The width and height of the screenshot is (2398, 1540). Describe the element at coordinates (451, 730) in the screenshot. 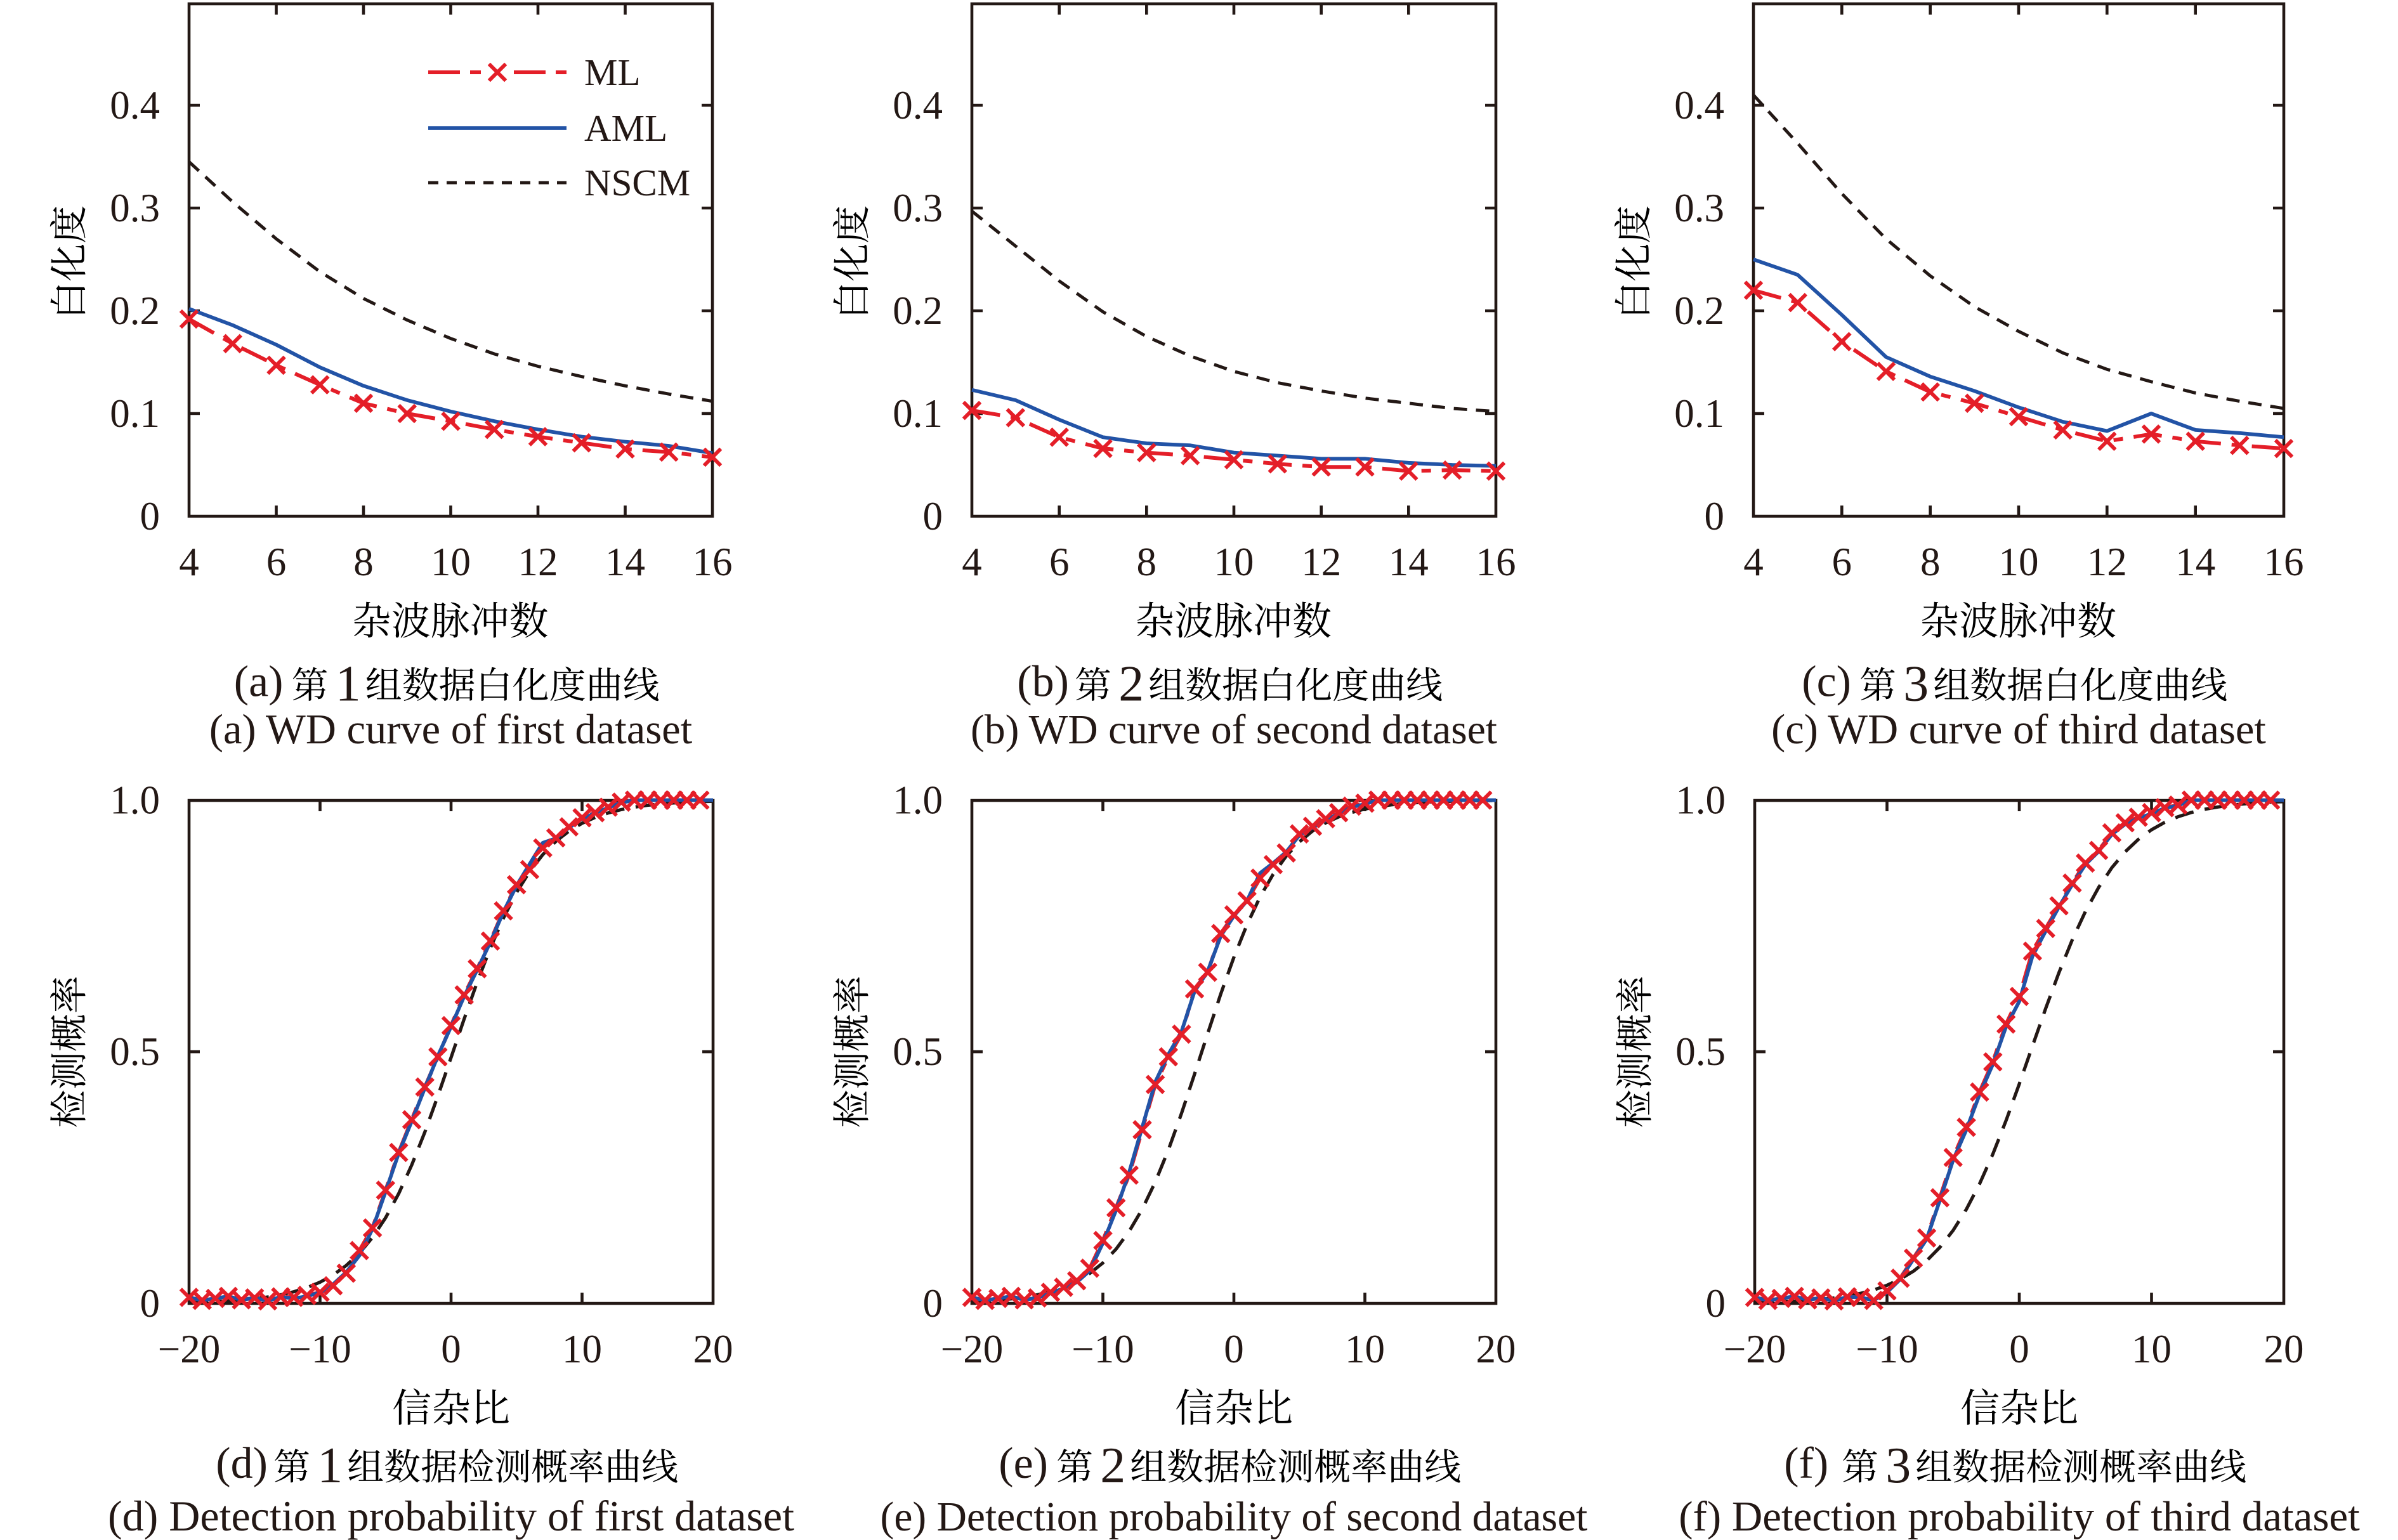

I see `svg-text: (a) WD curve of first dataset` at that location.